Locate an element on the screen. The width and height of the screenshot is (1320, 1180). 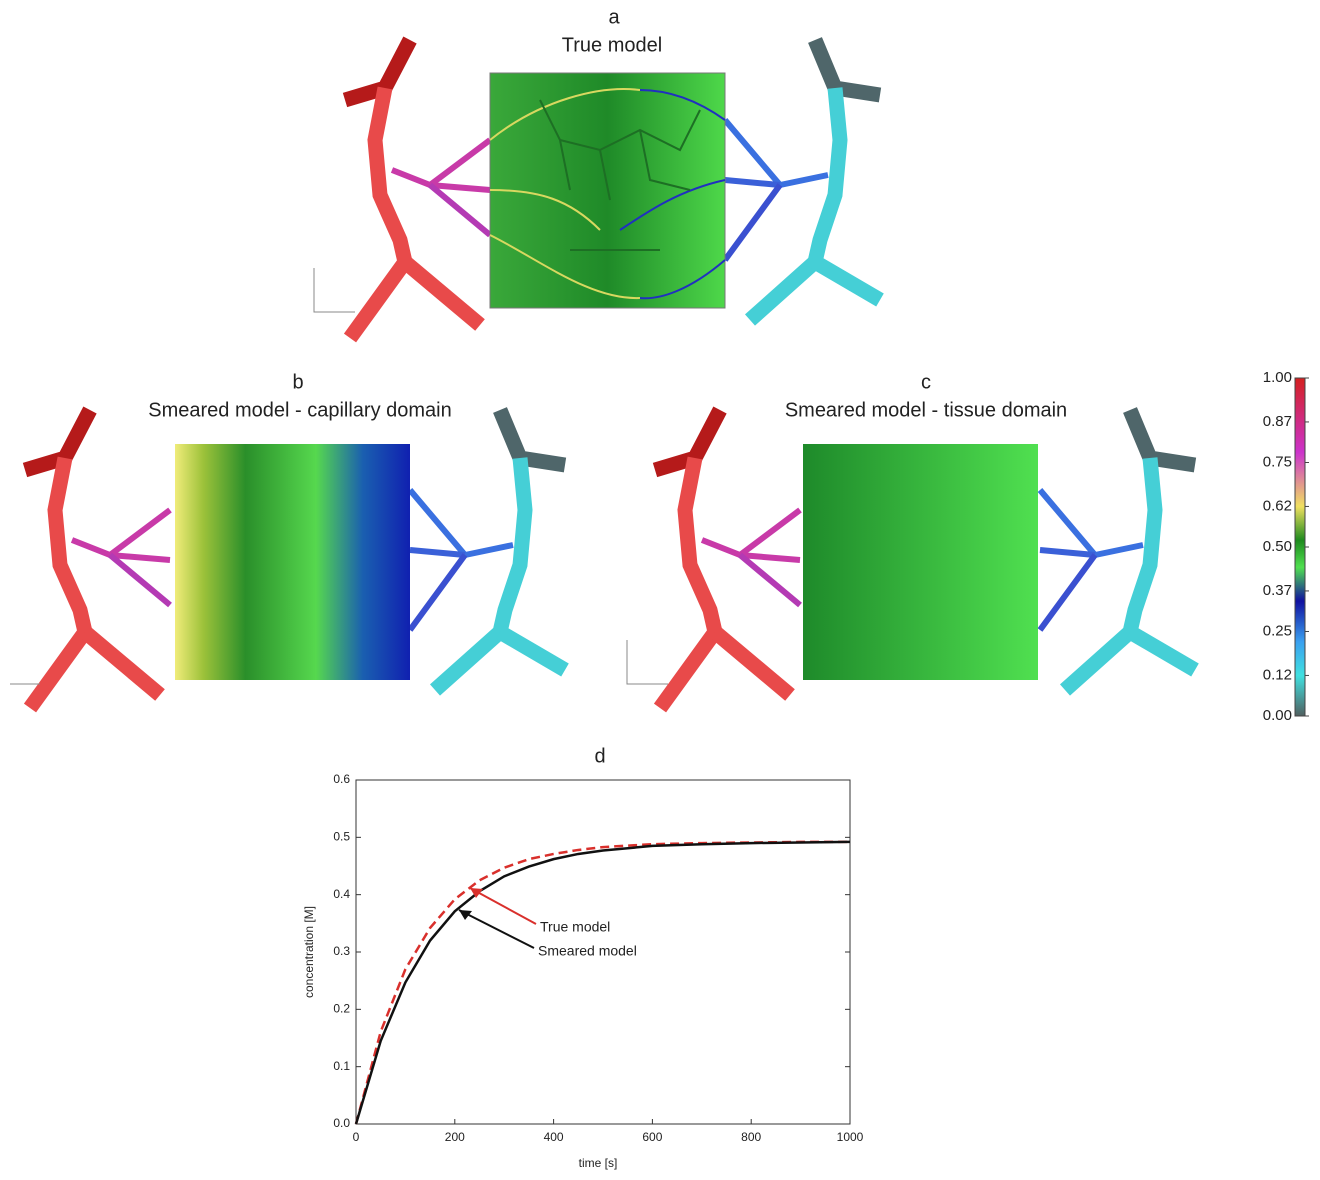
capillary-network is located at coordinates (607, 194).